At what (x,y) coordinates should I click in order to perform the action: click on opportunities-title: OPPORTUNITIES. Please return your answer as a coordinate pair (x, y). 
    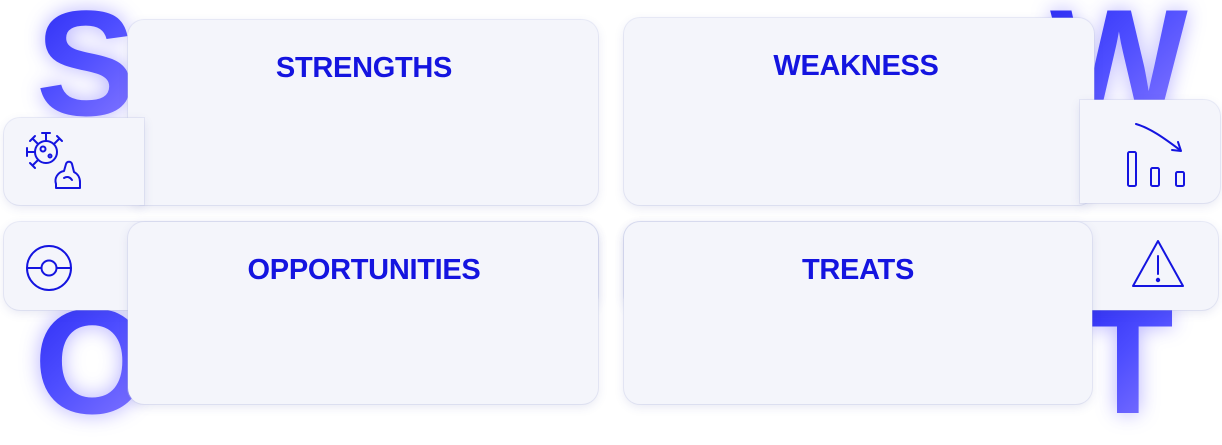
    Looking at the image, I should click on (364, 270).